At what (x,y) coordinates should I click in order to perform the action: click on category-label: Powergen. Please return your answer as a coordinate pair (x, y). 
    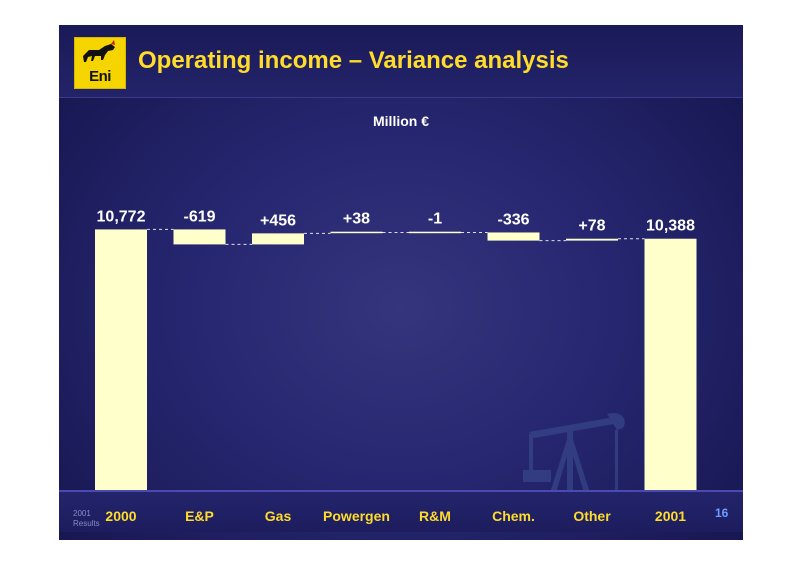
    Looking at the image, I should click on (356, 516).